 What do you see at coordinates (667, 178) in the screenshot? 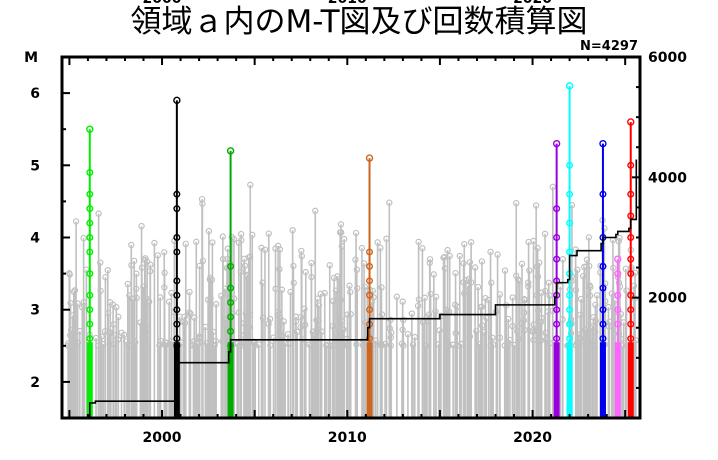
I see `right-tick-label: 4000` at bounding box center [667, 178].